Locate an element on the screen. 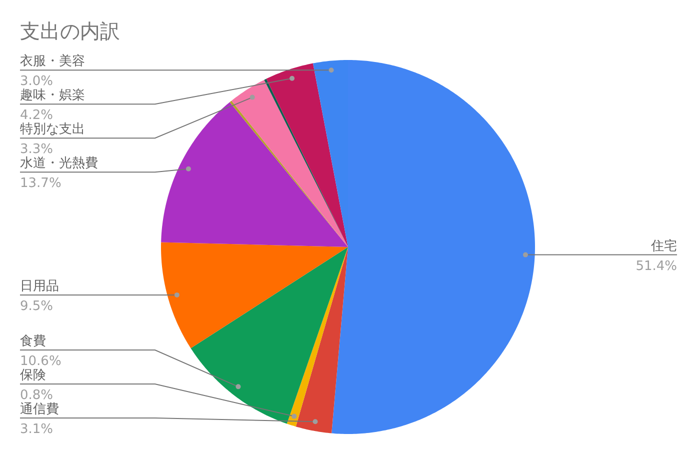  slice-label: 通信費 is located at coordinates (39, 409).